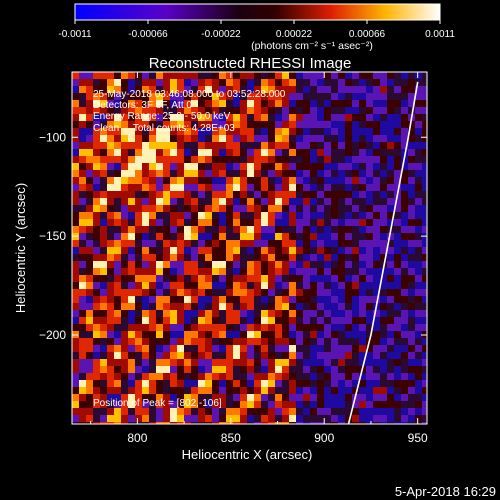 The image size is (500, 500). Describe the element at coordinates (250, 63) in the screenshot. I see `chart-title: Reconstructed RHESSI Image` at that location.